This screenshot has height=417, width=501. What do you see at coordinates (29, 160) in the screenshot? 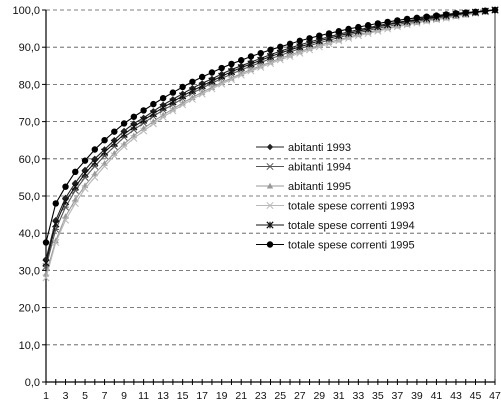
I see `y-tick-label: 60,0` at bounding box center [29, 160].